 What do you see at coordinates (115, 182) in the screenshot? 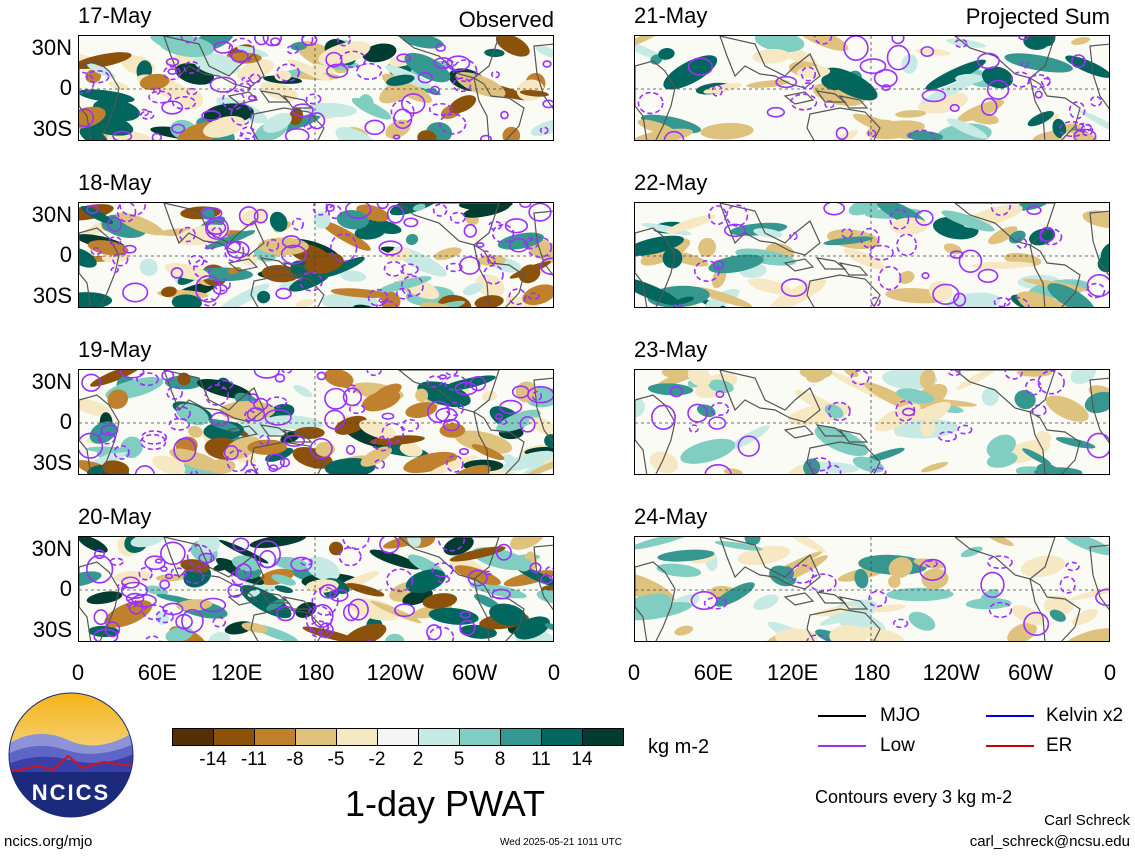
I see `panel-date-observed: 18-May` at bounding box center [115, 182].